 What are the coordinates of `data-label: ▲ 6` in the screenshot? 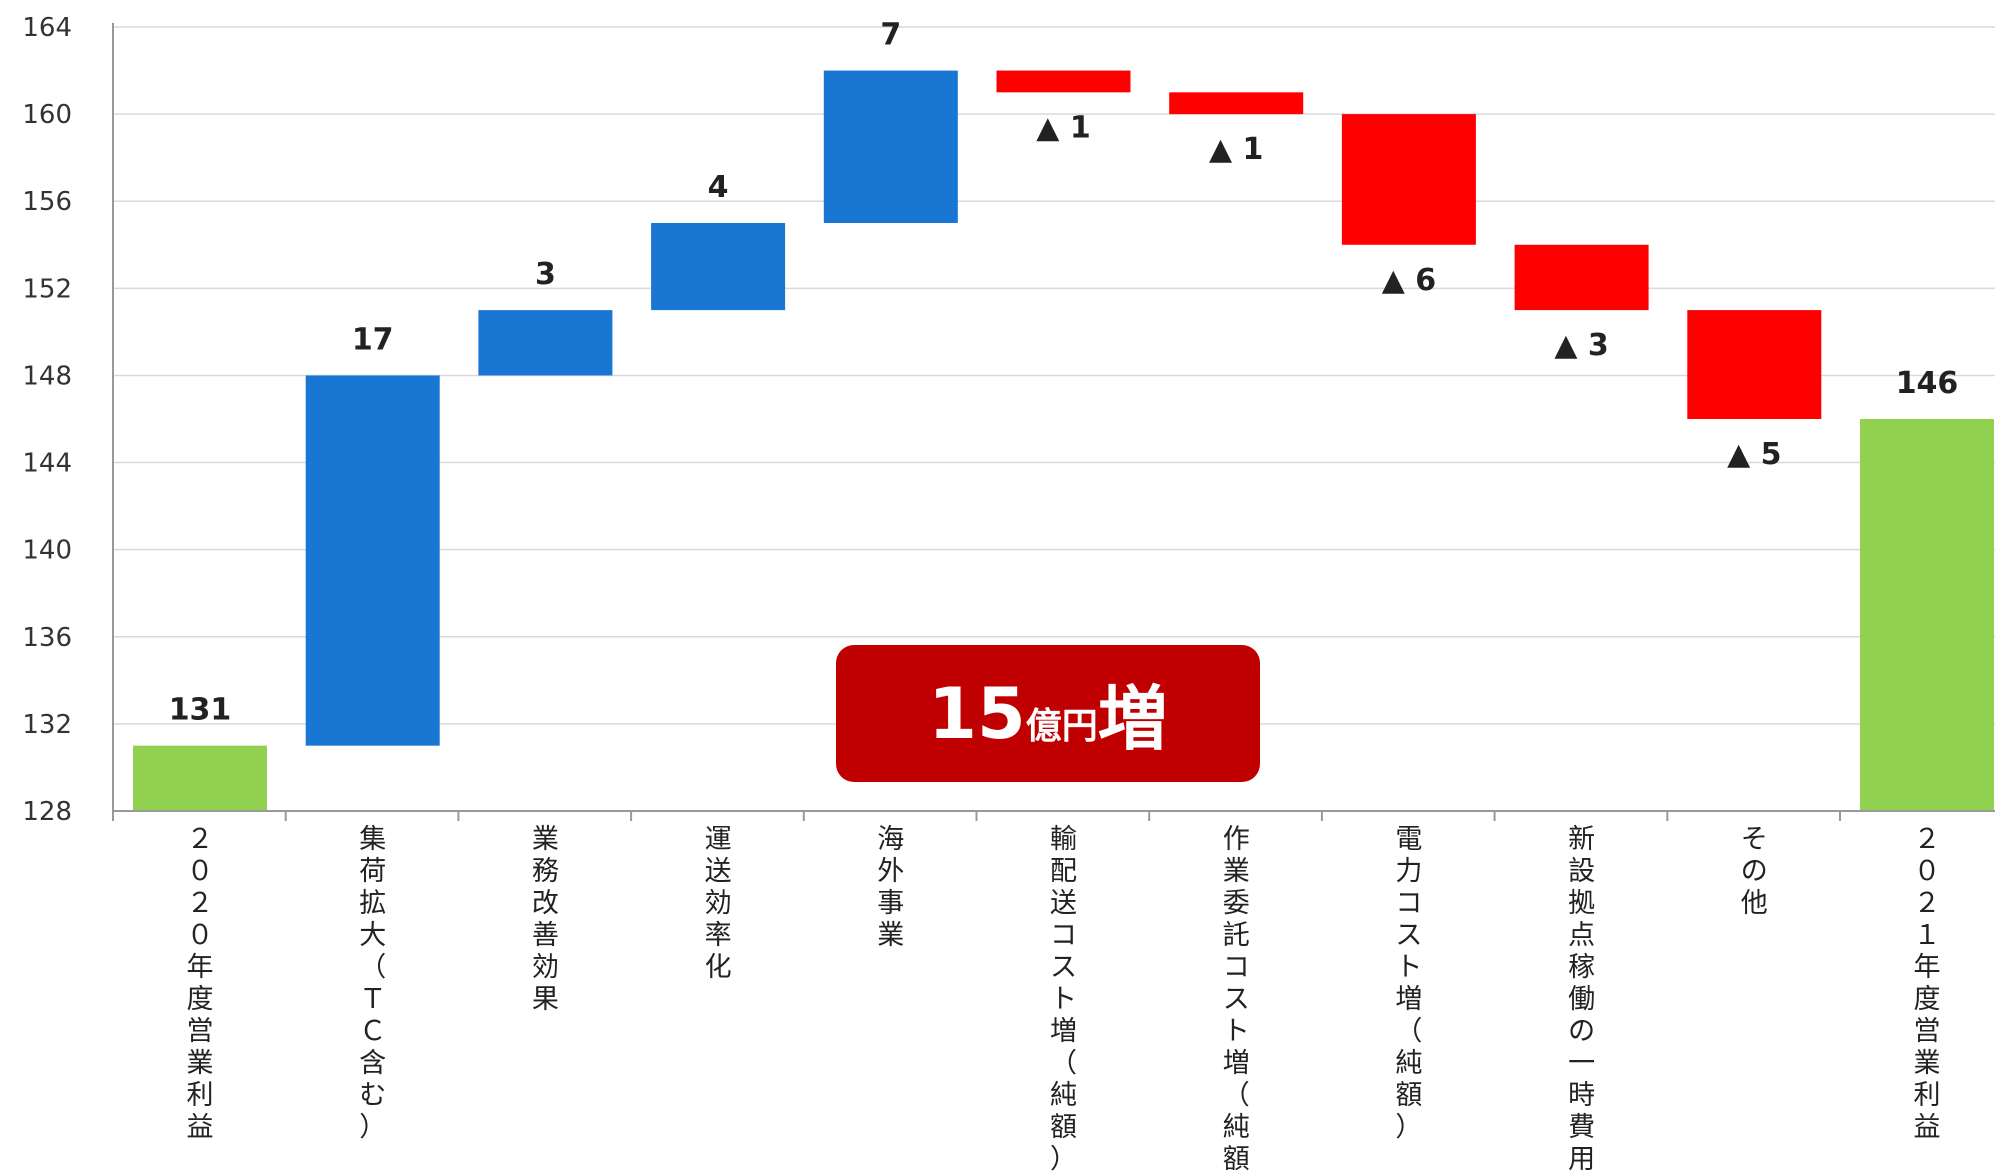 It's located at (1409, 280).